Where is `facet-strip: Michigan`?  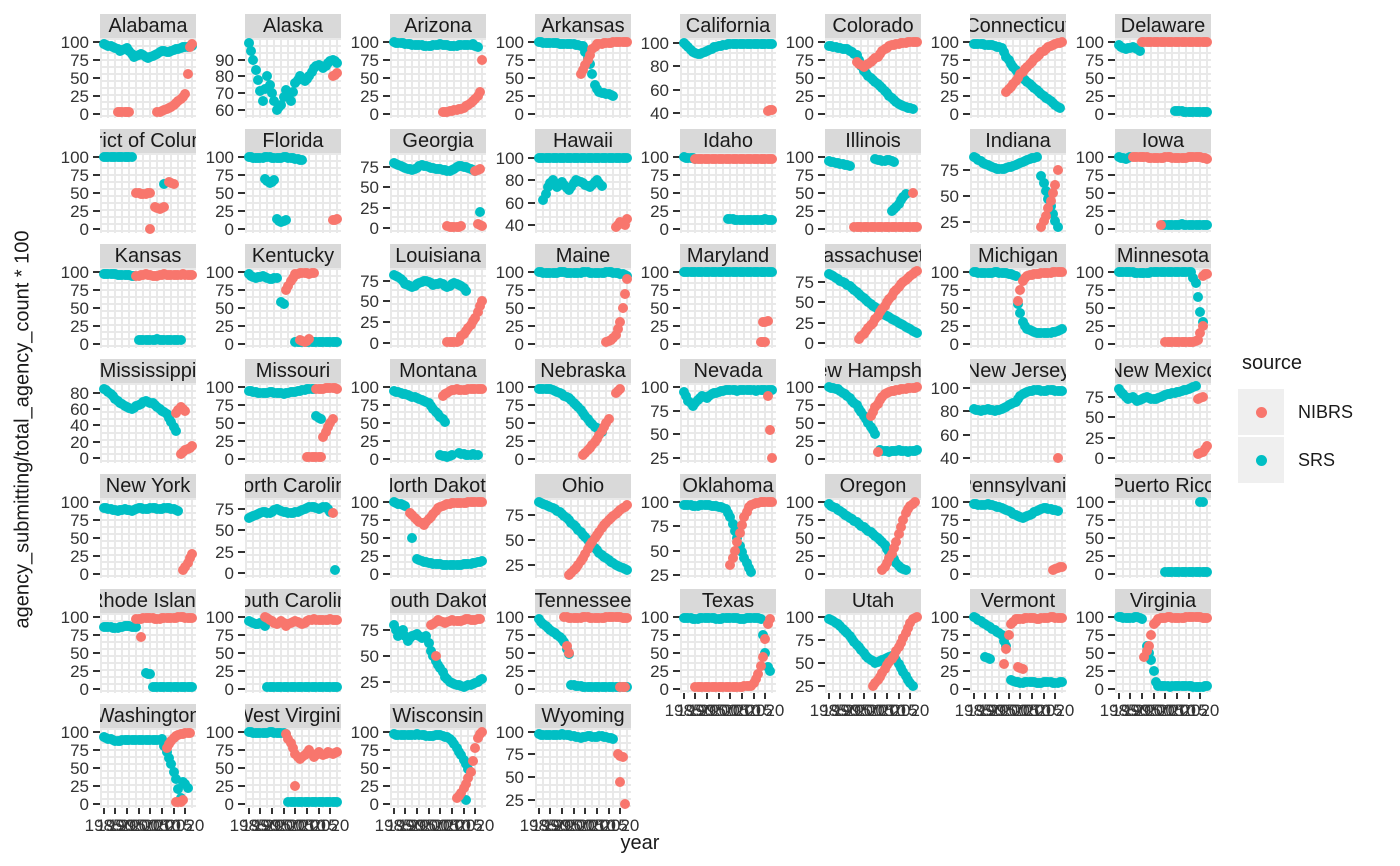 facet-strip: Michigan is located at coordinates (1018, 256).